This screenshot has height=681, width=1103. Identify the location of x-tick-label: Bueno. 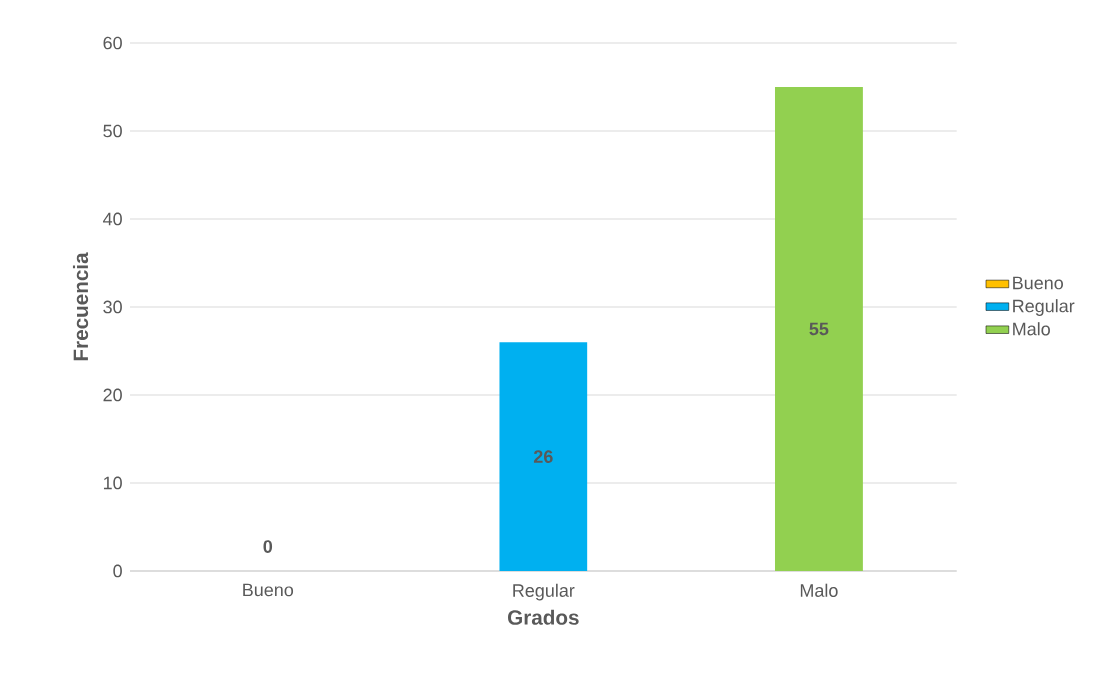
(268, 590).